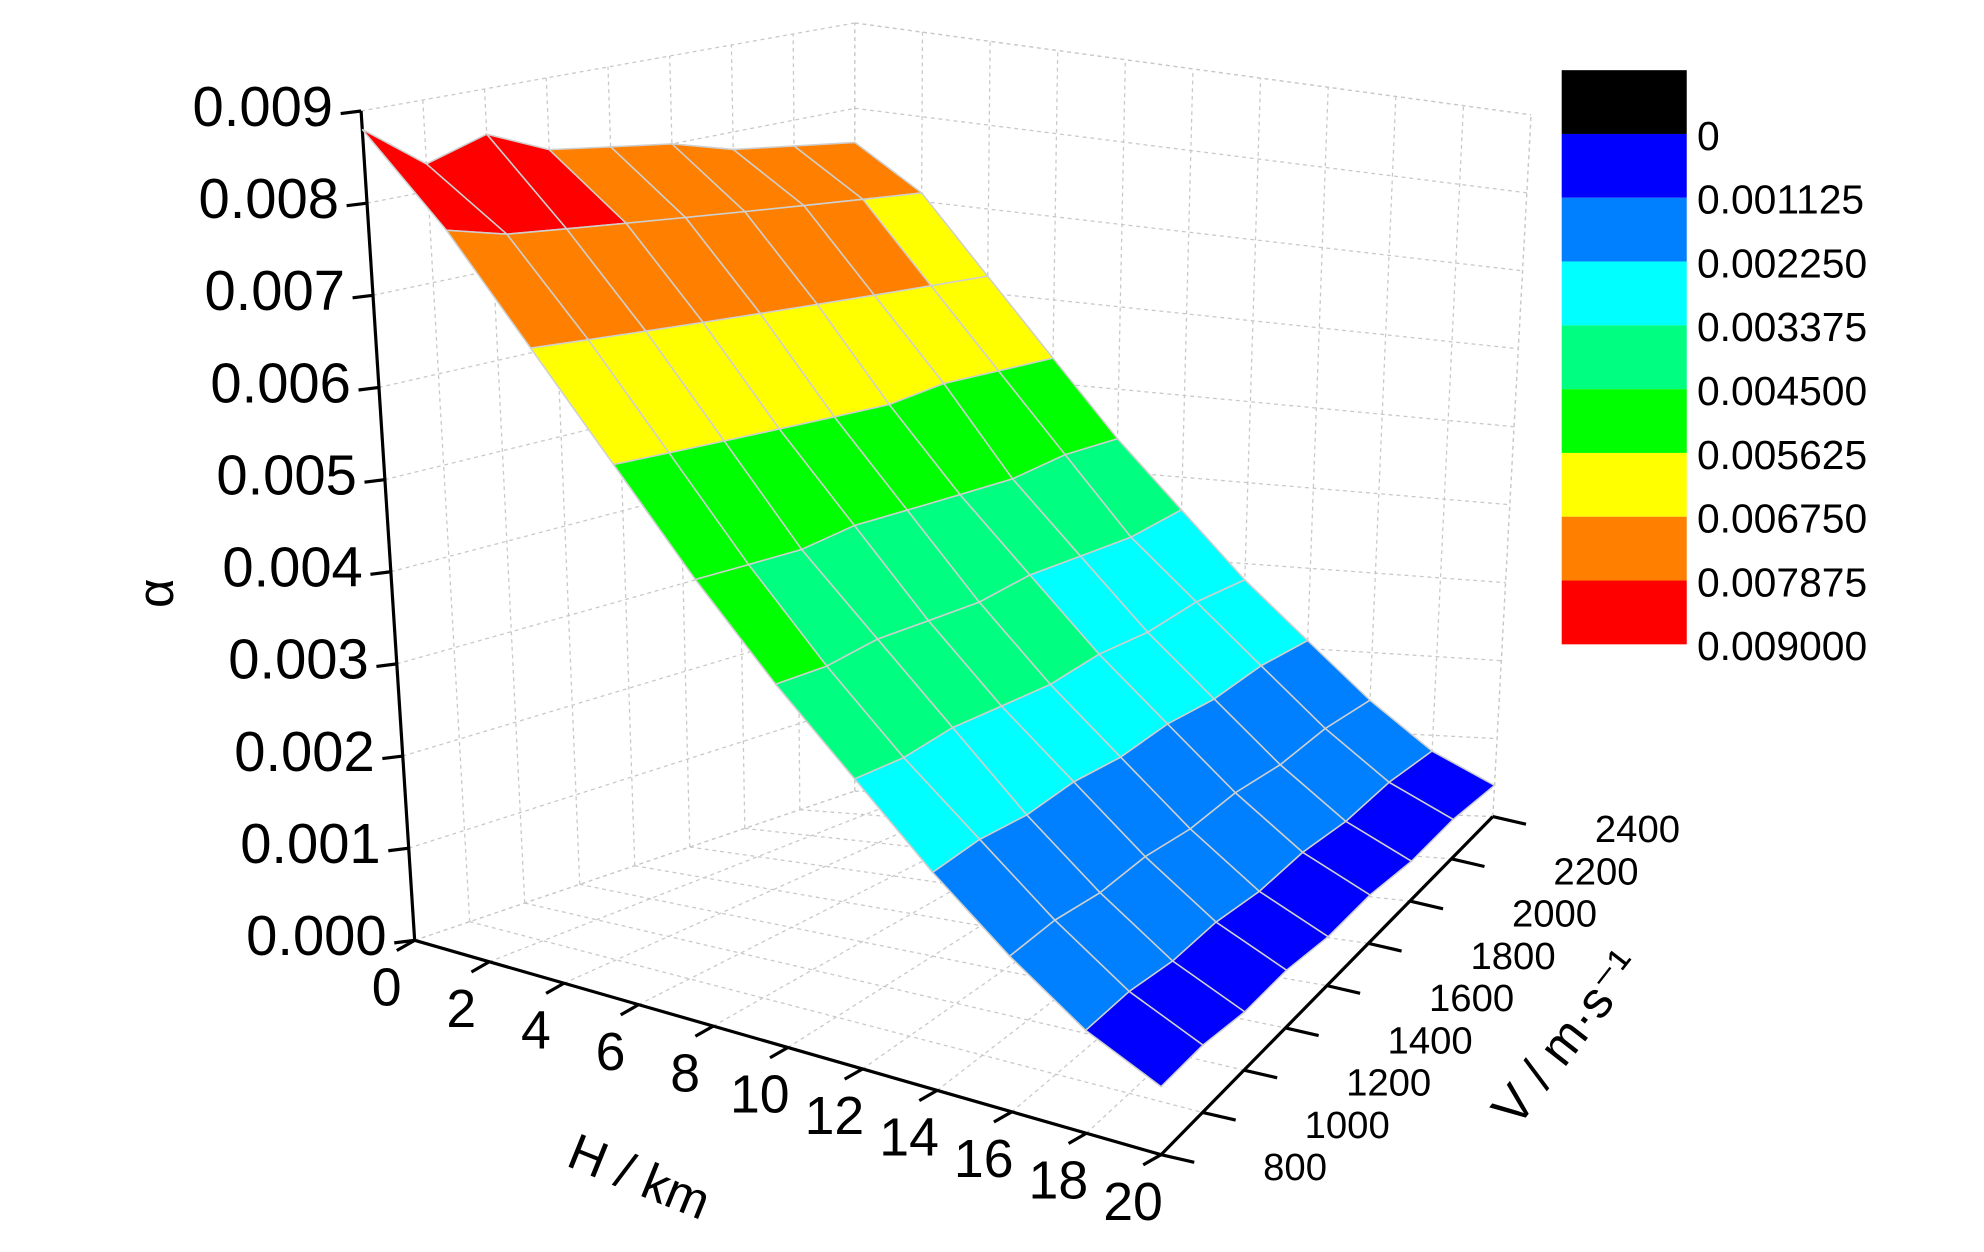  What do you see at coordinates (1782, 646) in the screenshot?
I see `colorbar-label: 0.009000` at bounding box center [1782, 646].